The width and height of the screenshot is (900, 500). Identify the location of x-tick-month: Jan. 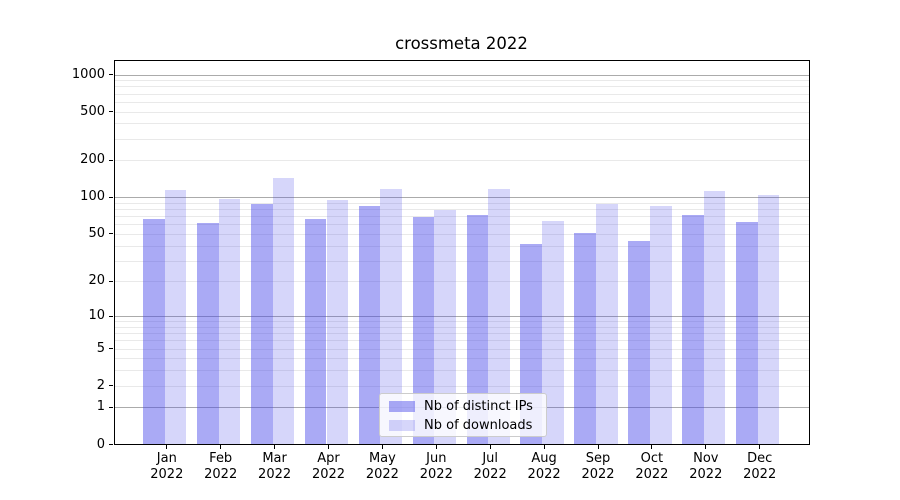
(166, 458).